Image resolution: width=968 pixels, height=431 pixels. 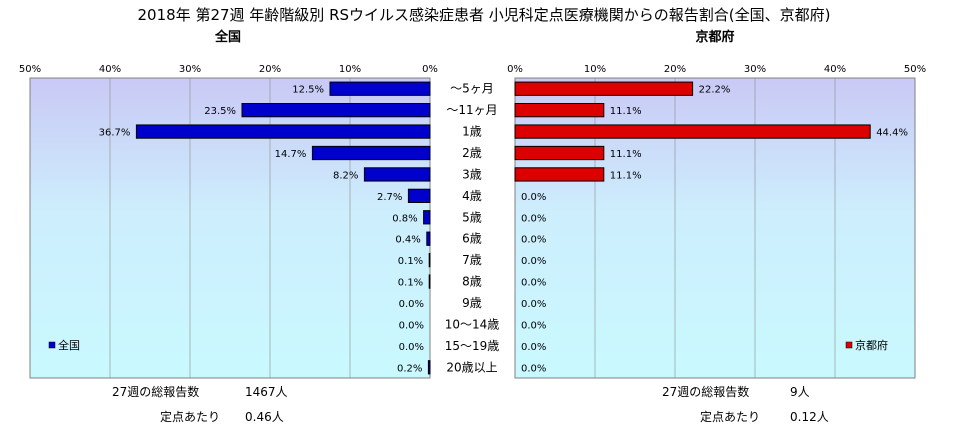 What do you see at coordinates (800, 392) in the screenshot?
I see `kyoto-total-value: 9人` at bounding box center [800, 392].